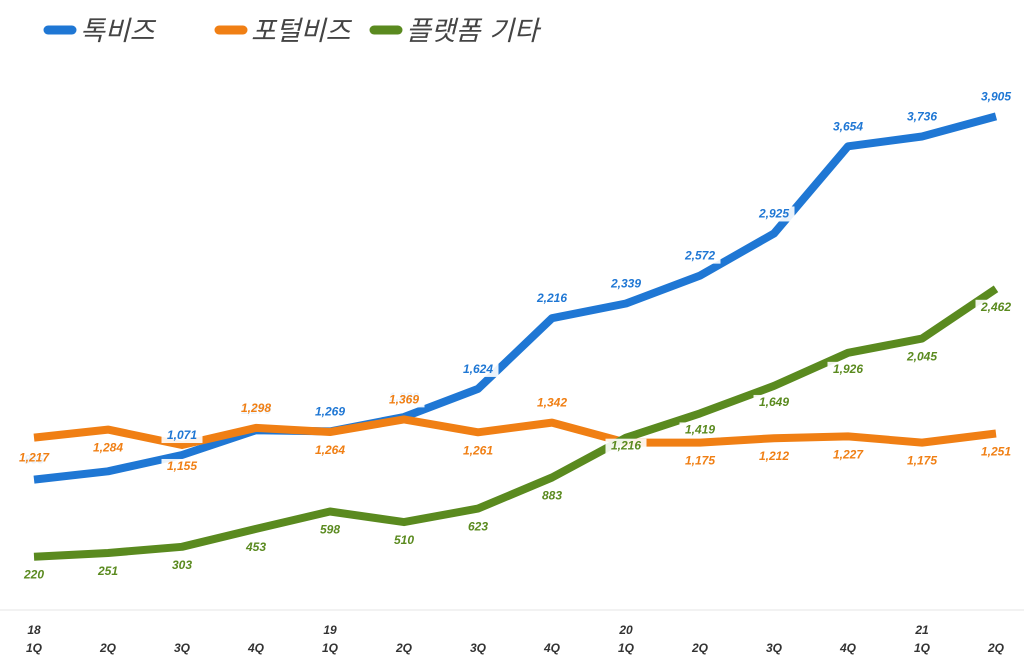 The height and width of the screenshot is (665, 1024). I want to click on data-label: 1,155, so click(182, 466).